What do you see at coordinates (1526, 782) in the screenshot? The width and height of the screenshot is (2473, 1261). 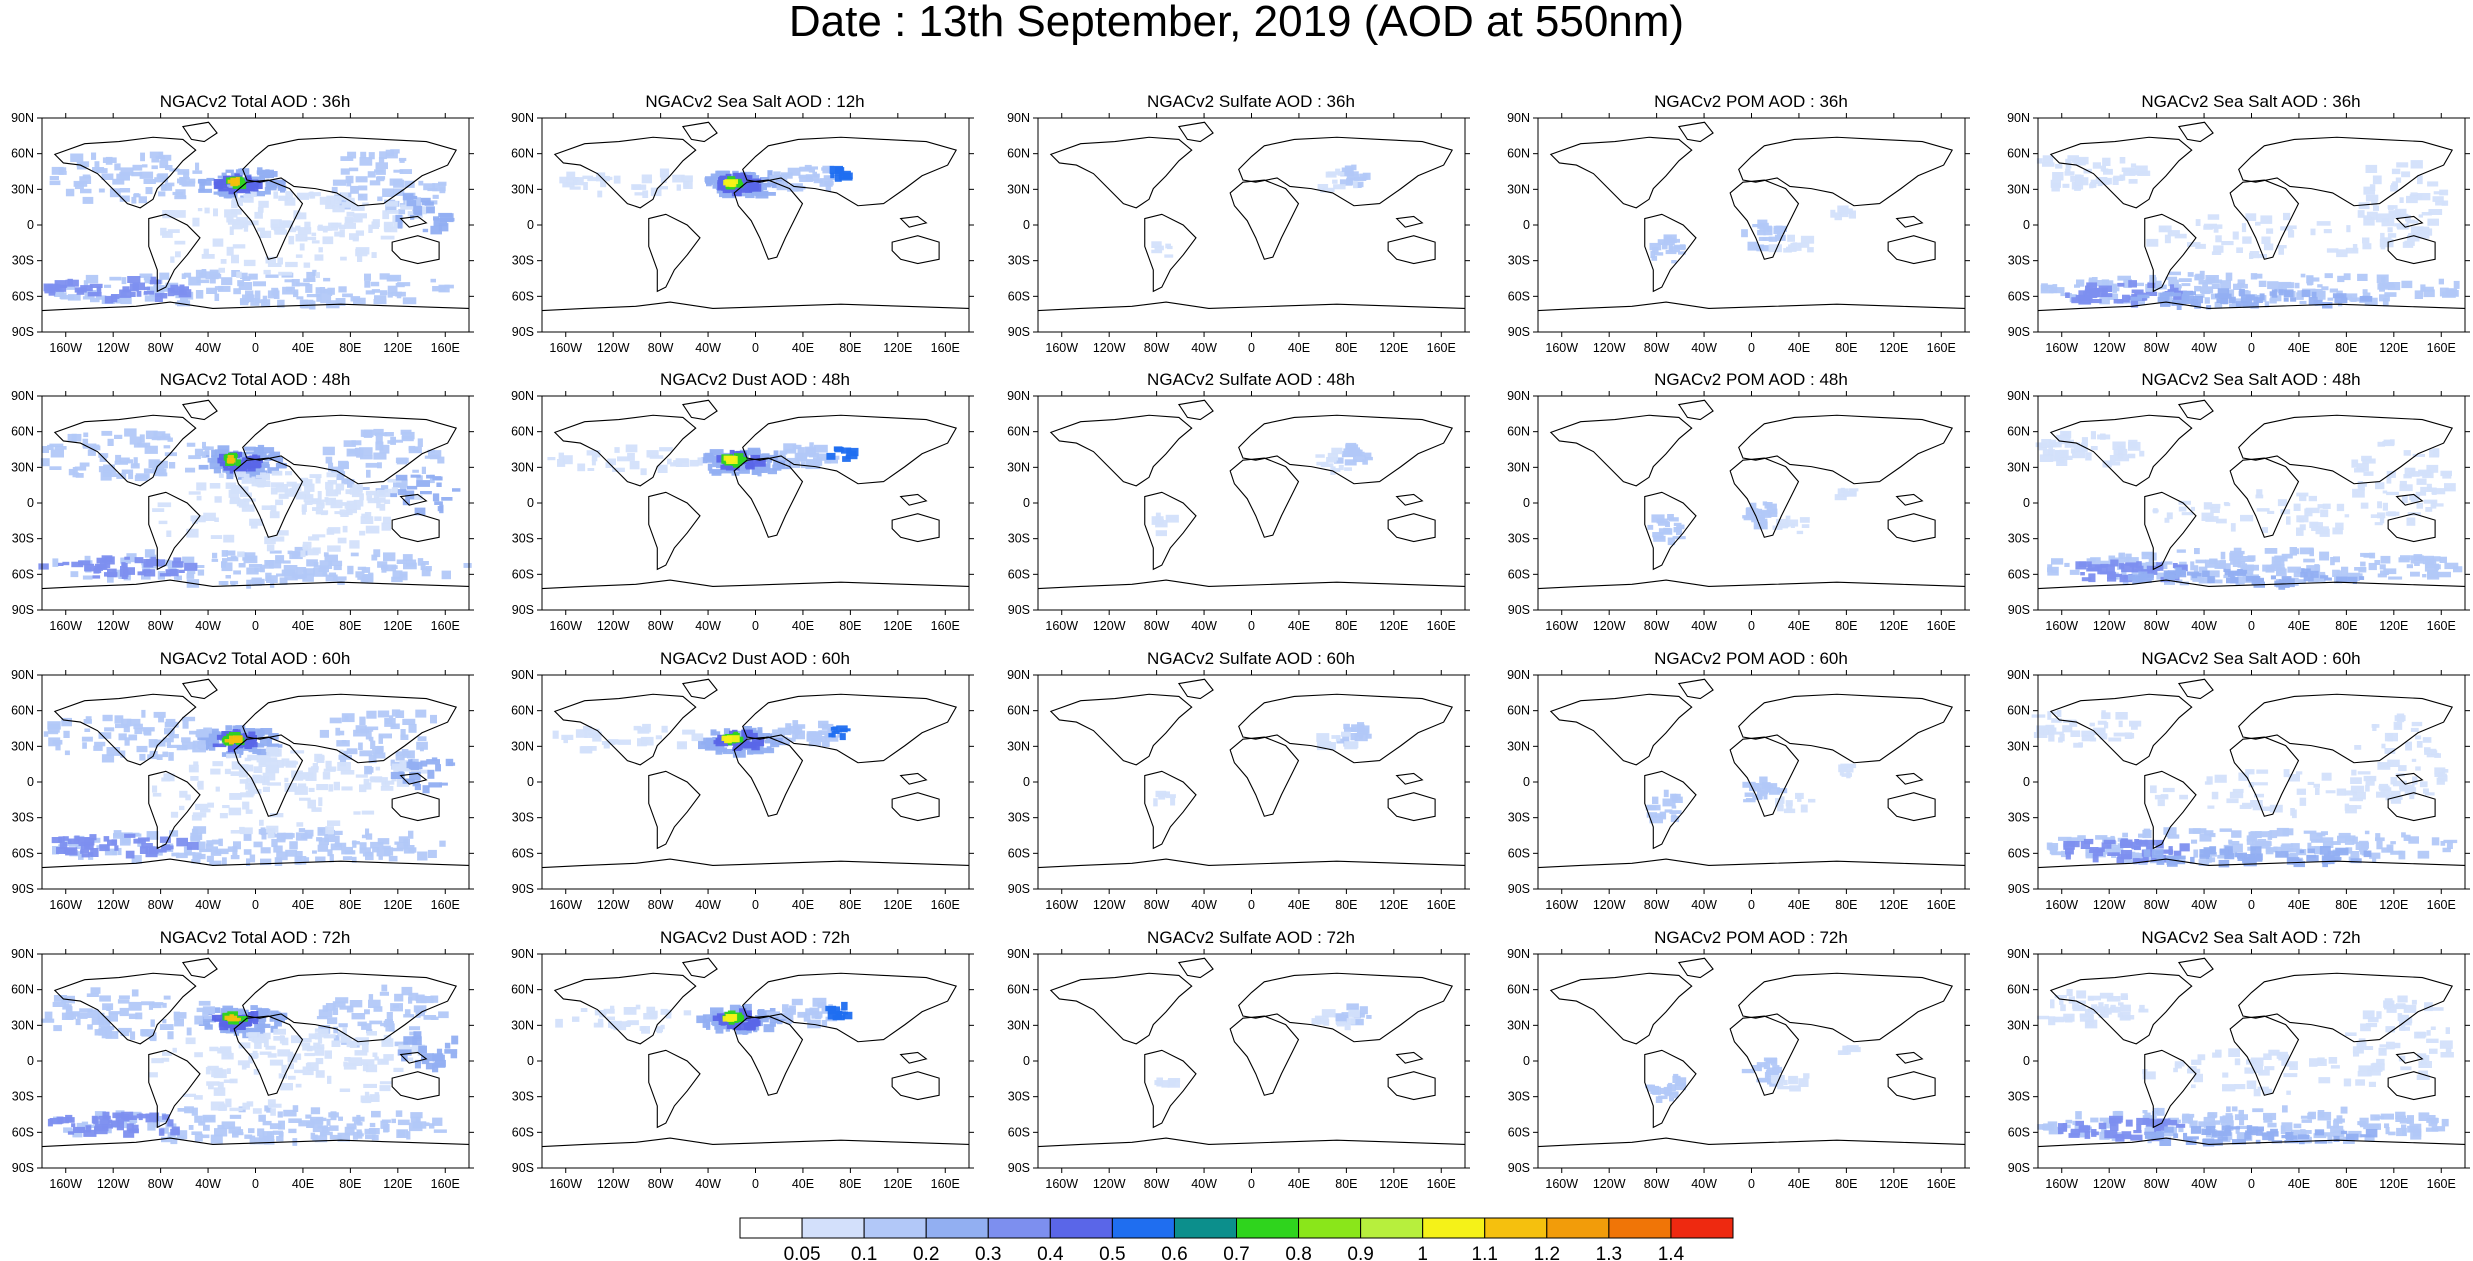 I see `lat-label: 0` at bounding box center [1526, 782].